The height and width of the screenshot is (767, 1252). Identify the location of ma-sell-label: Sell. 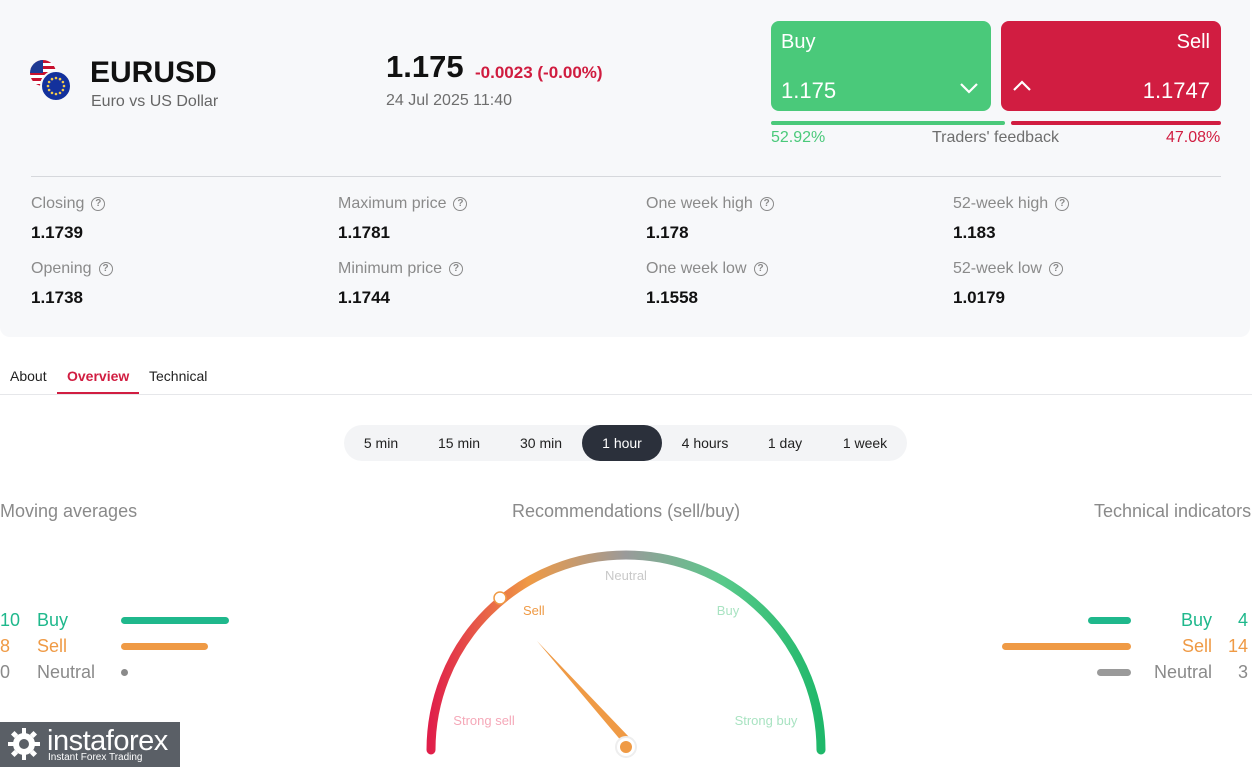
(52, 646).